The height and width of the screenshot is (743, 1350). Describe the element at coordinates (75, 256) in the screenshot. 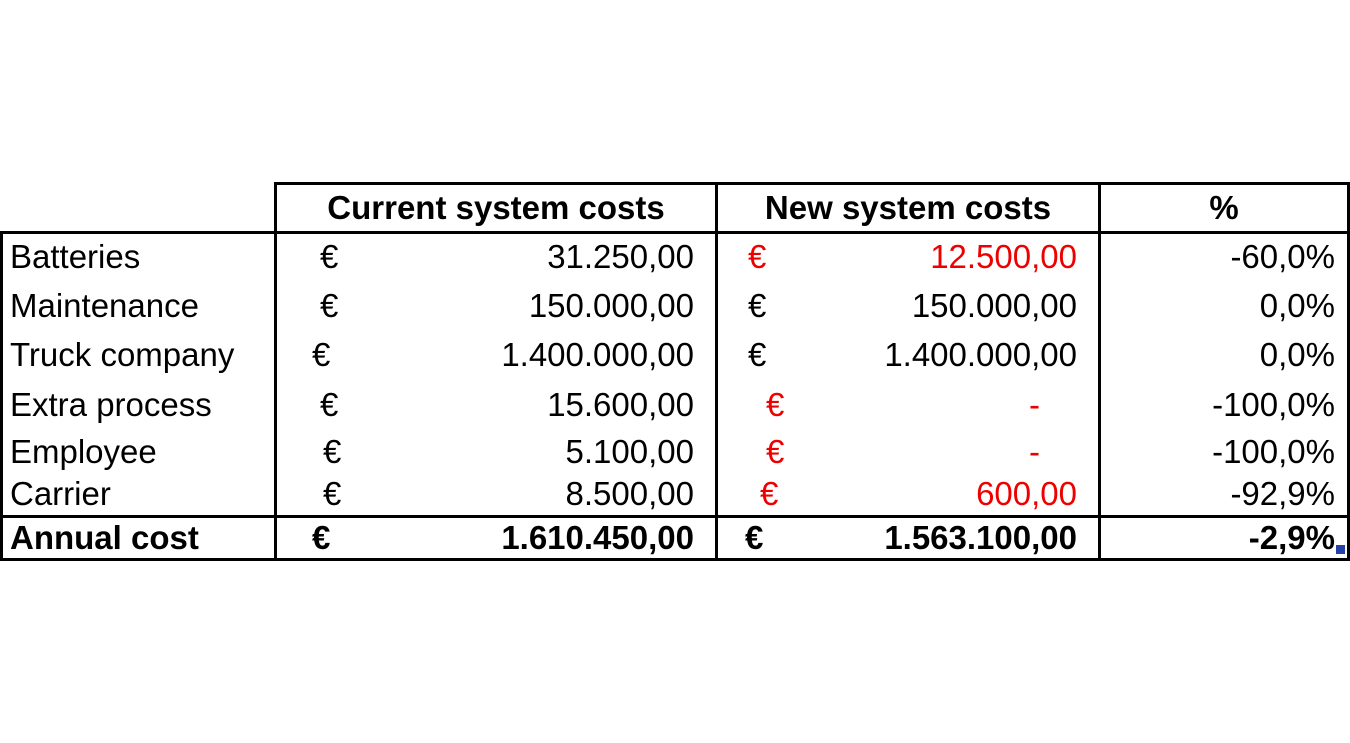

I see `row-label-batteries: Batteries` at that location.